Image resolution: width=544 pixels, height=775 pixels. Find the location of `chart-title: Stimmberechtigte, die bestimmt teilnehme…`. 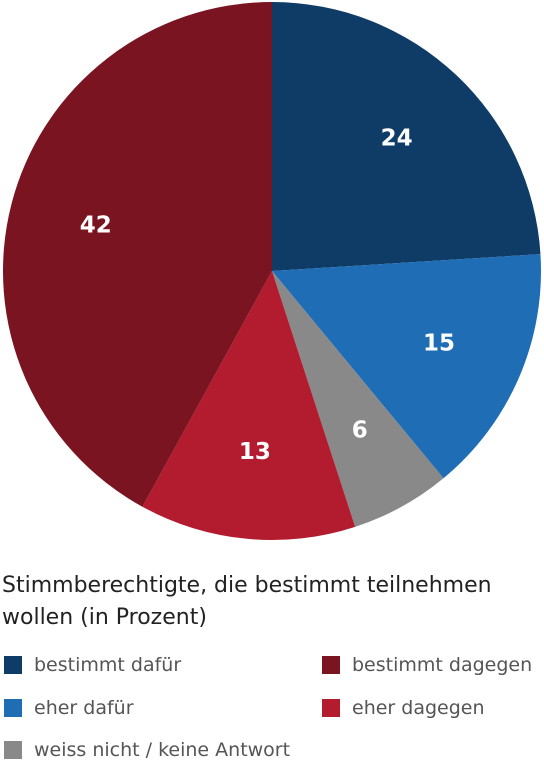

chart-title: Stimmberechtigte, die bestimmt teilnehme… is located at coordinates (247, 601).